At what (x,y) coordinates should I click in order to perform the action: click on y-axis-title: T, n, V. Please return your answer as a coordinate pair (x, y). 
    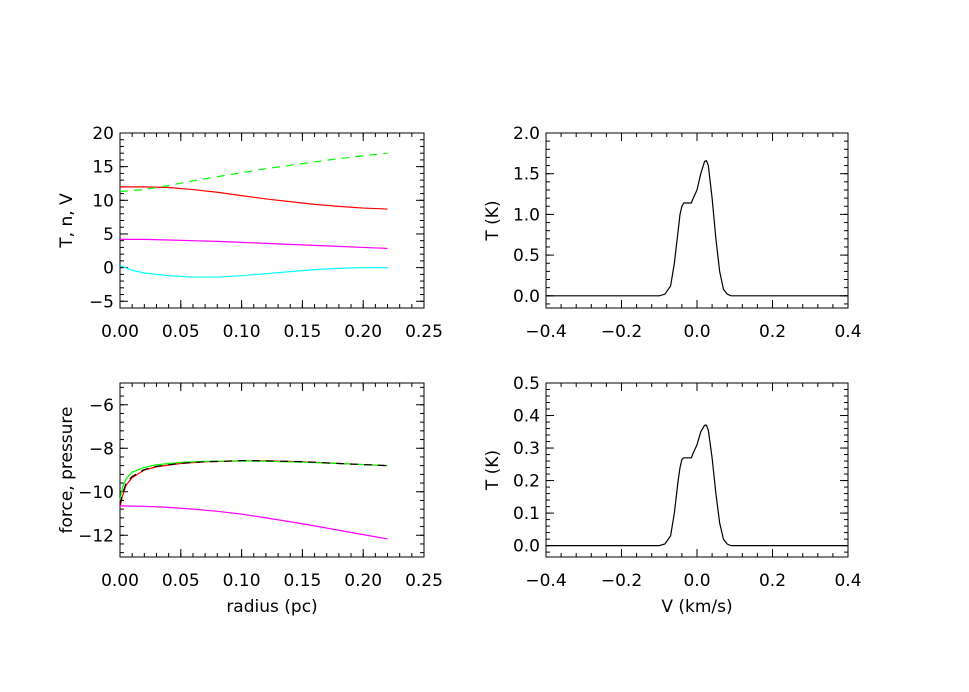
    Looking at the image, I should click on (67, 221).